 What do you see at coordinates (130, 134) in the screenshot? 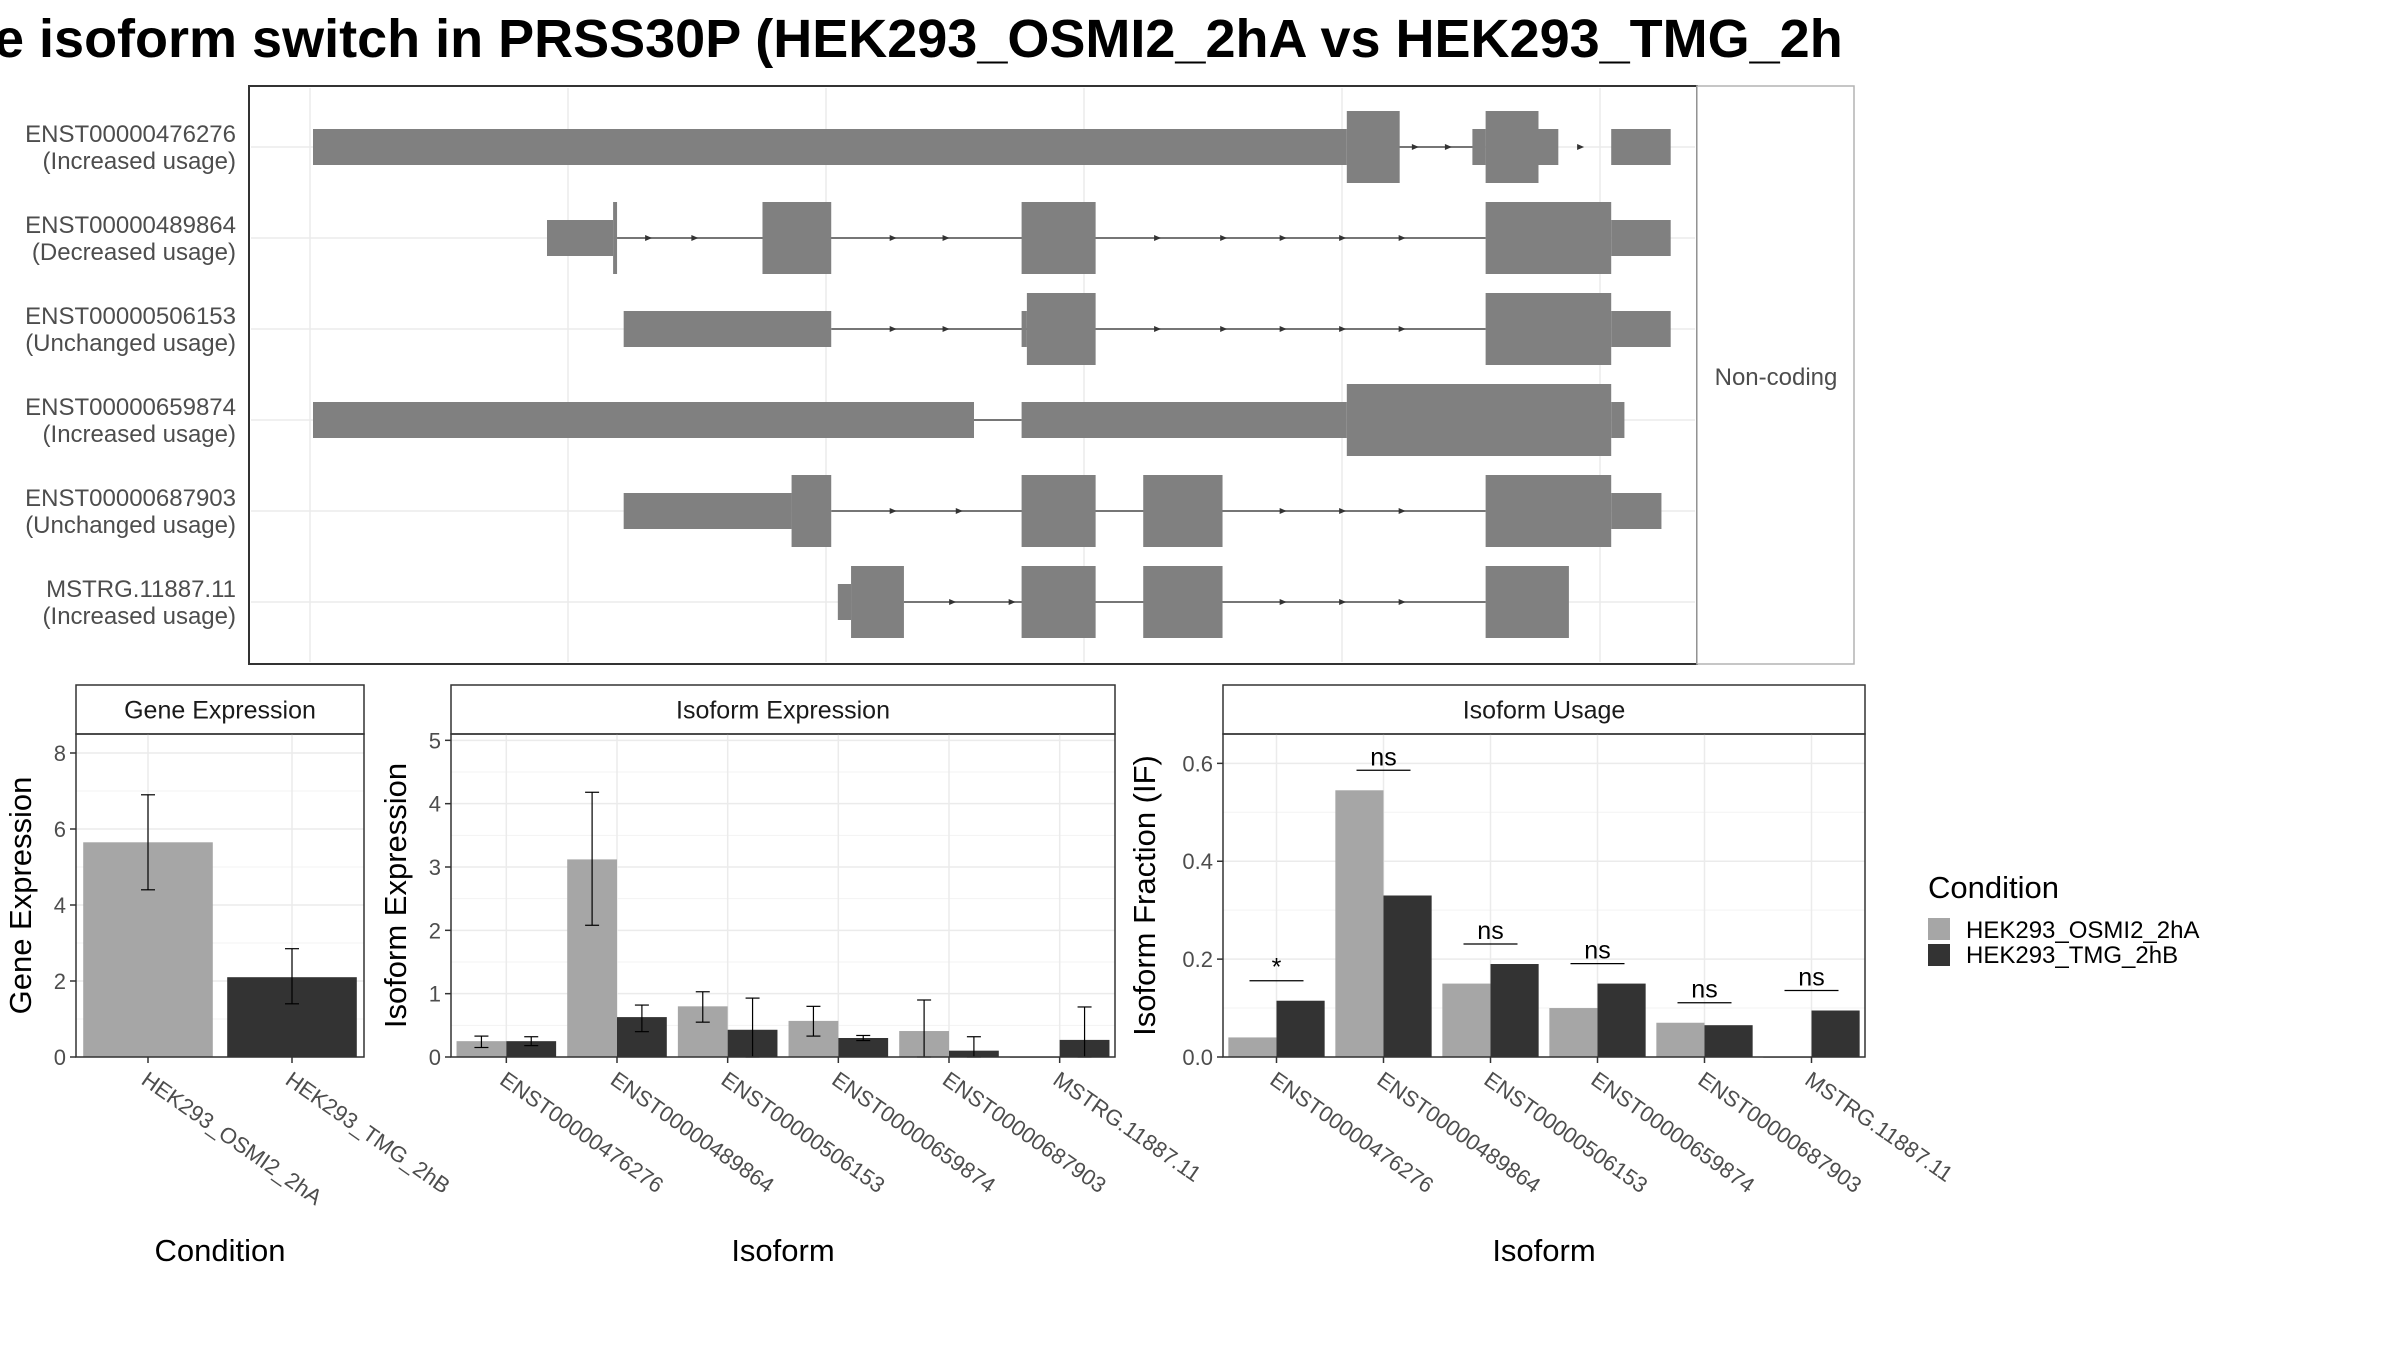
I see `isoform-id-label: ENST00000476276` at bounding box center [130, 134].